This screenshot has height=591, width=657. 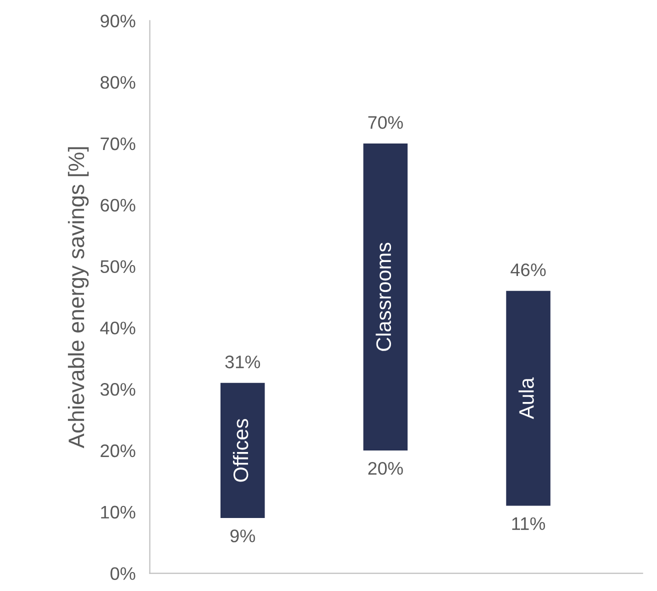 I want to click on y-tick-label: 60%, so click(x=118, y=205).